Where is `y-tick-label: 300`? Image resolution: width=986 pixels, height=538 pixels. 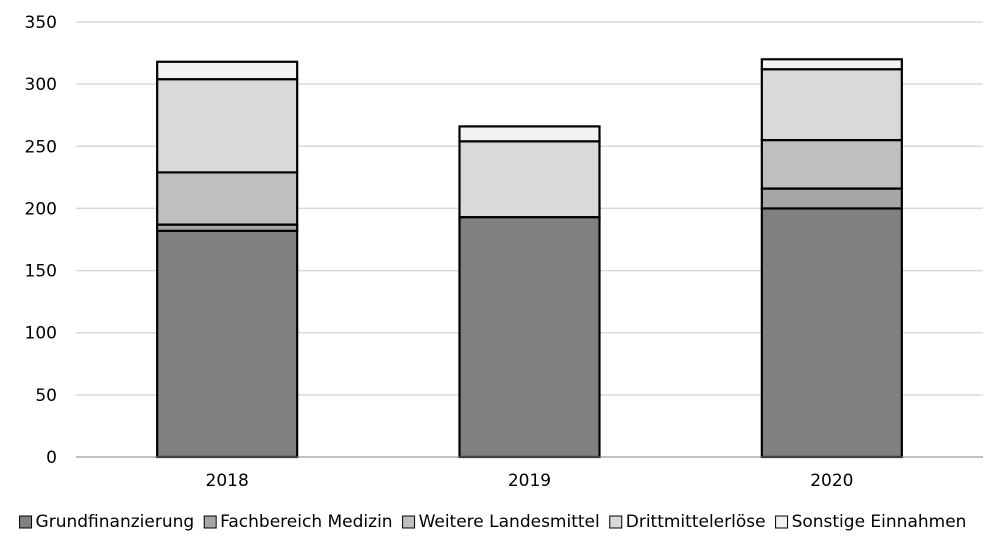 y-tick-label: 300 is located at coordinates (41, 85).